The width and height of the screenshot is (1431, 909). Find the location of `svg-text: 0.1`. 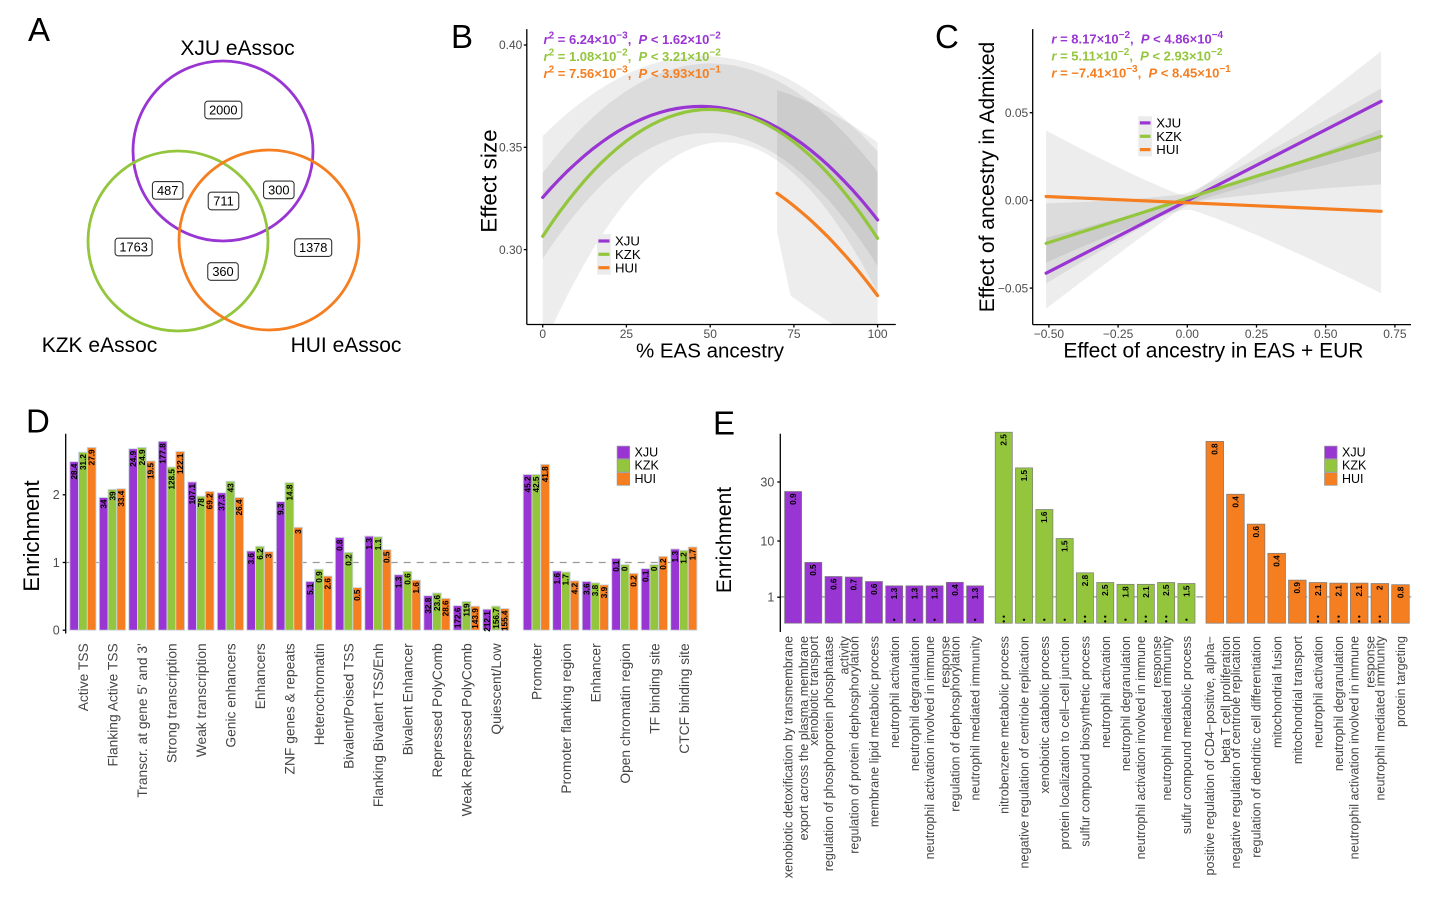

svg-text: 0.1 is located at coordinates (616, 566).